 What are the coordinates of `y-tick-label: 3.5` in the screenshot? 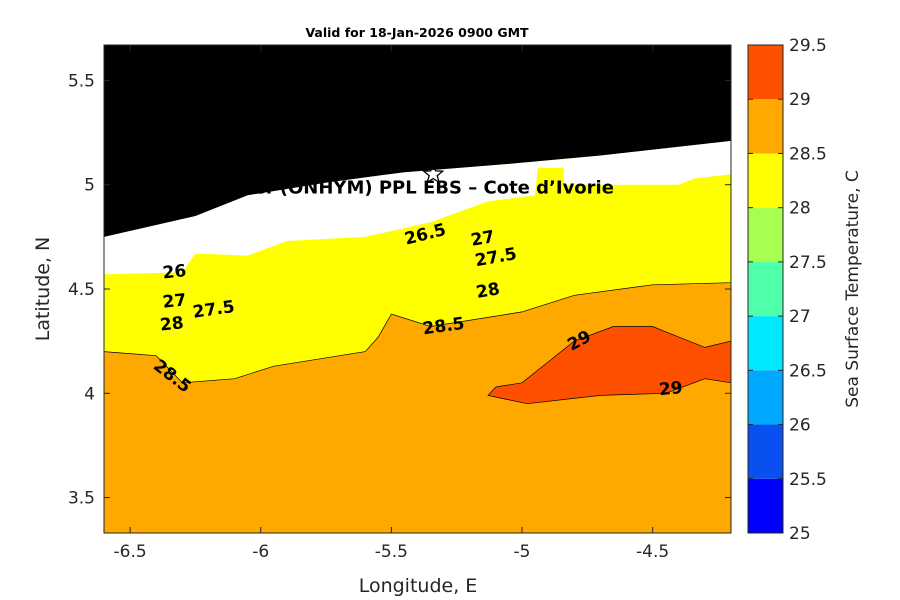 It's located at (81, 499).